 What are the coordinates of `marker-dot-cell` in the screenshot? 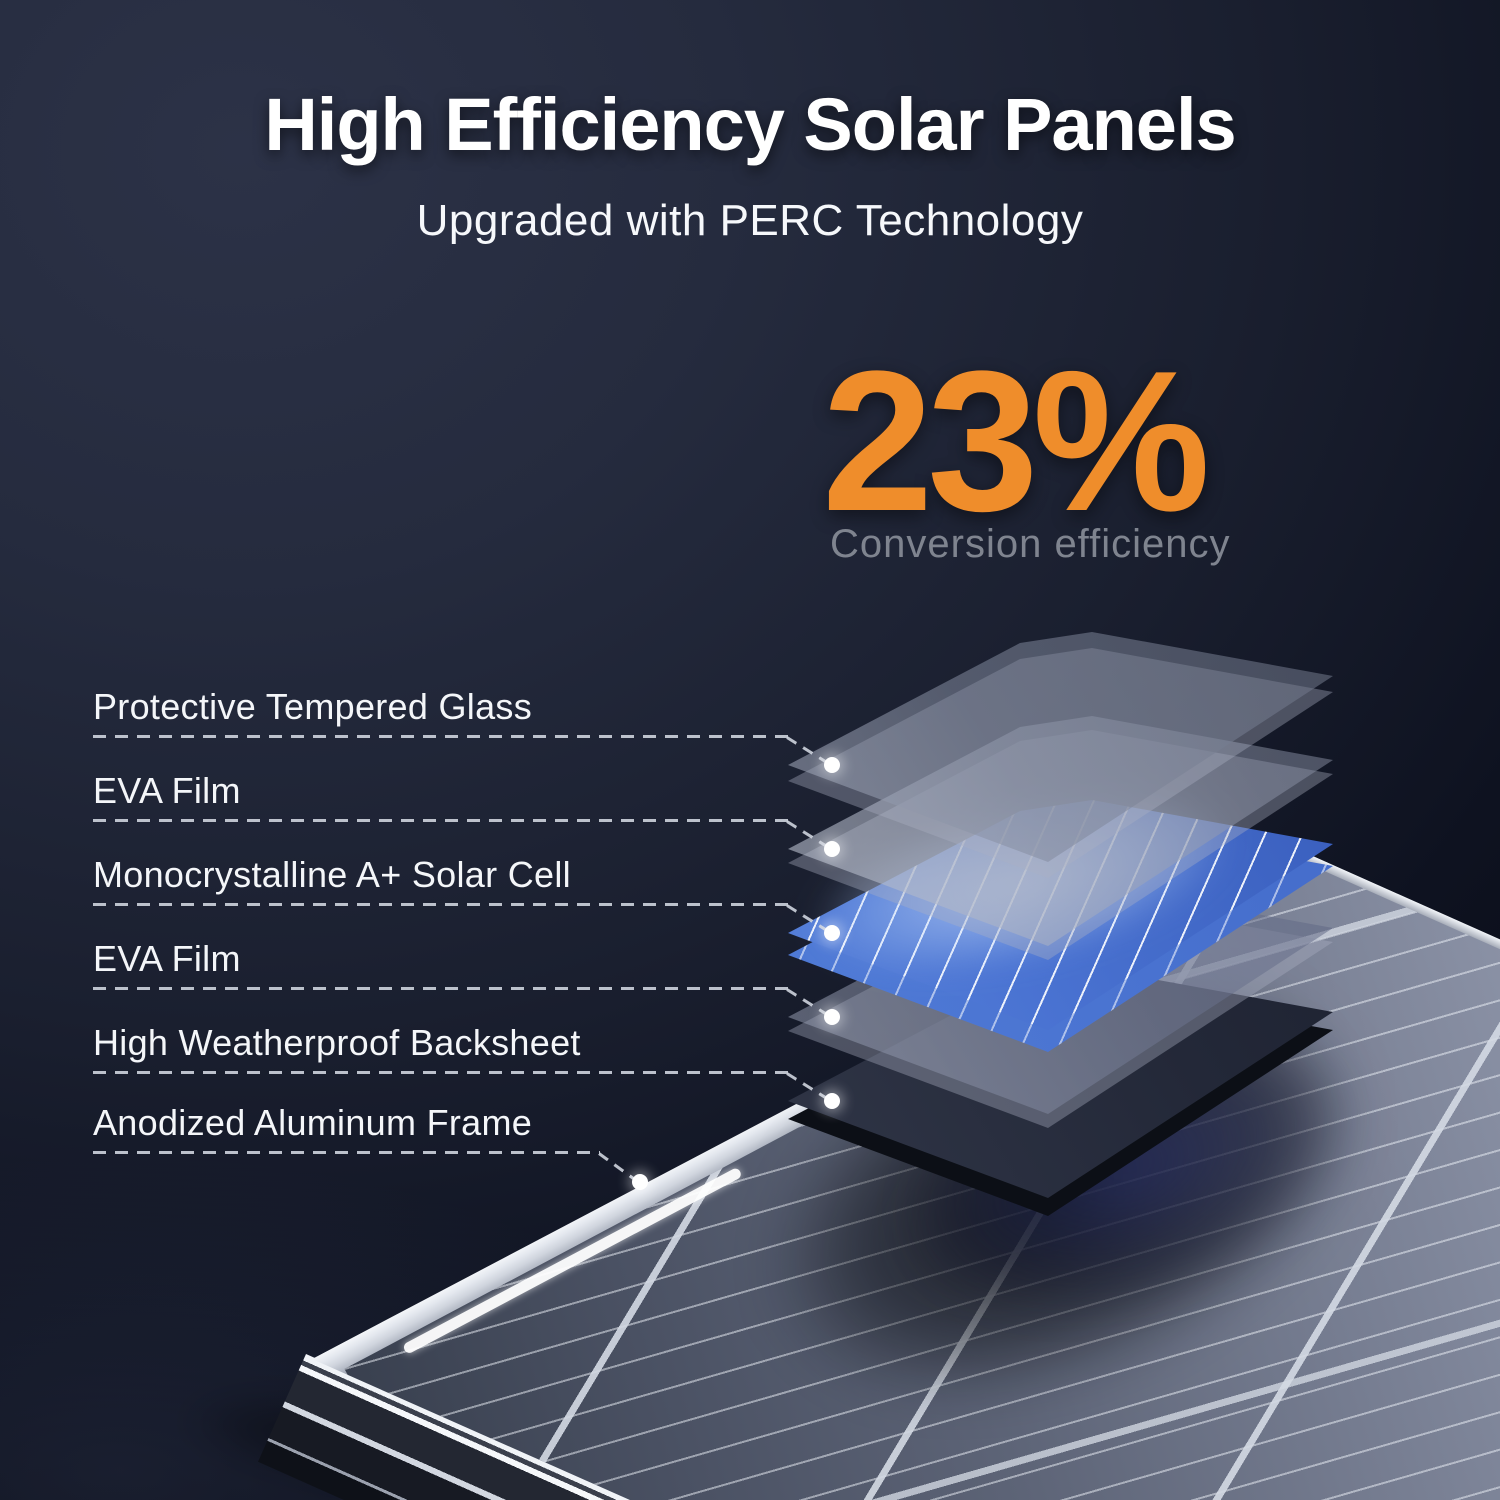 It's located at (832, 933).